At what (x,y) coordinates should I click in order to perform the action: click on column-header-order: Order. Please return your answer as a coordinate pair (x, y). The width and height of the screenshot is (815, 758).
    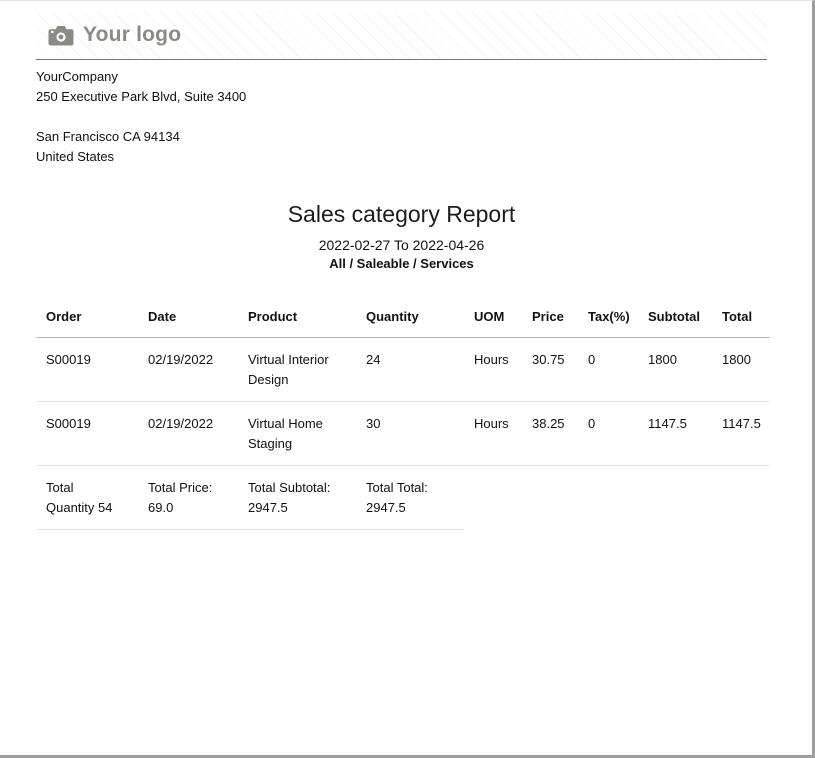
    Looking at the image, I should click on (87, 319).